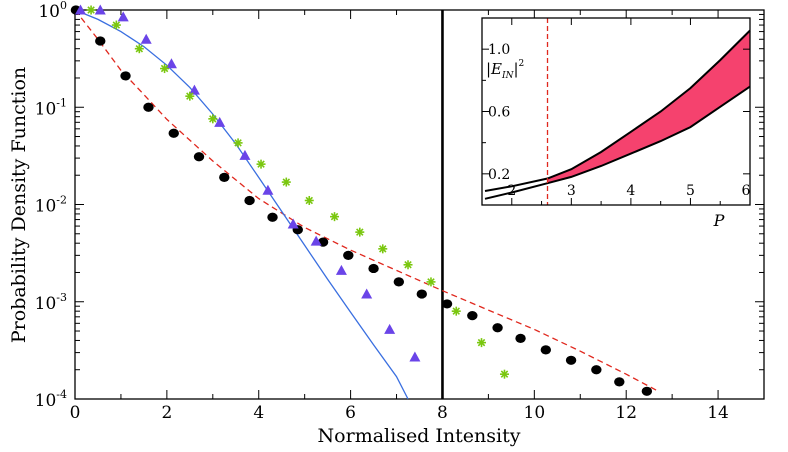 The width and height of the screenshot is (788, 452). I want to click on inset-frame, so click(616, 111).